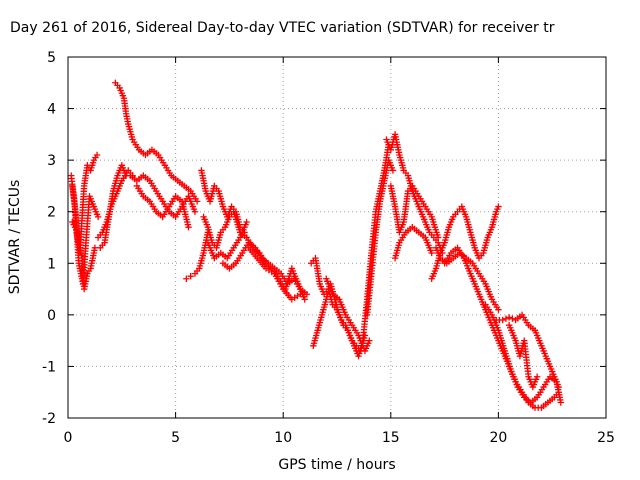  What do you see at coordinates (68, 438) in the screenshot?
I see `x-tick-label: 0` at bounding box center [68, 438].